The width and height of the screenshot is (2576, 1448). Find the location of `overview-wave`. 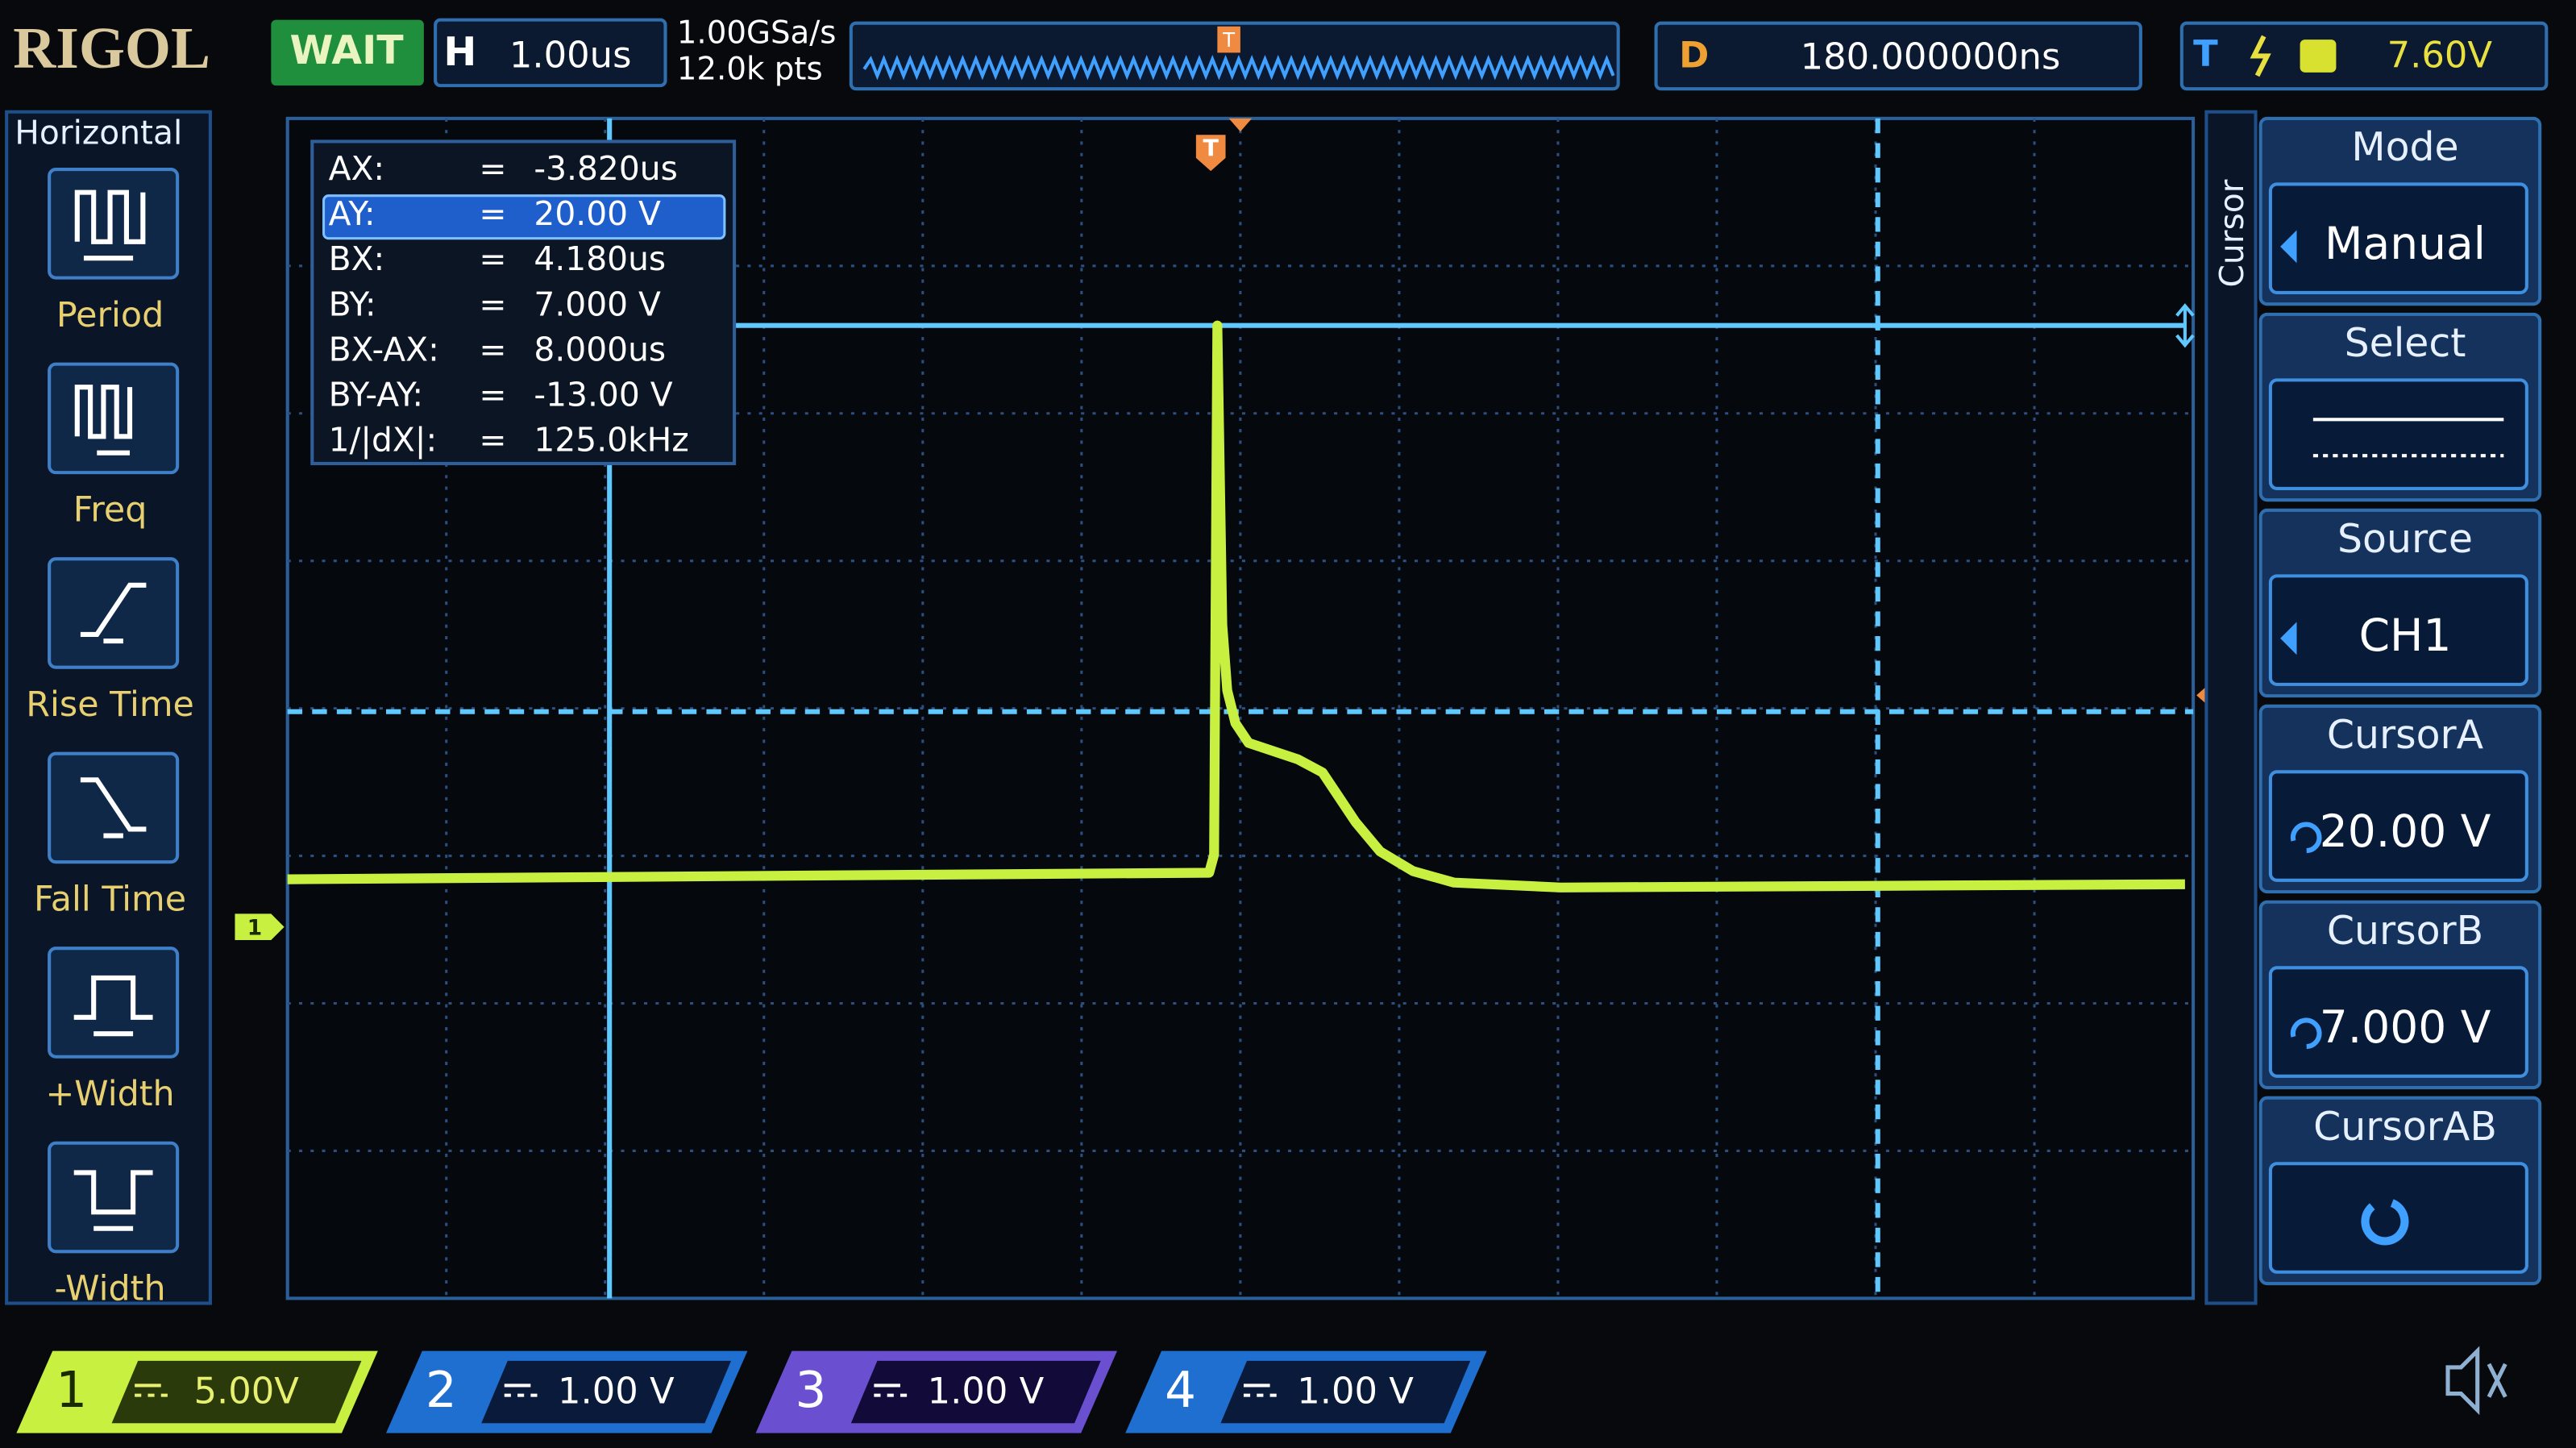

overview-wave is located at coordinates (1238, 68).